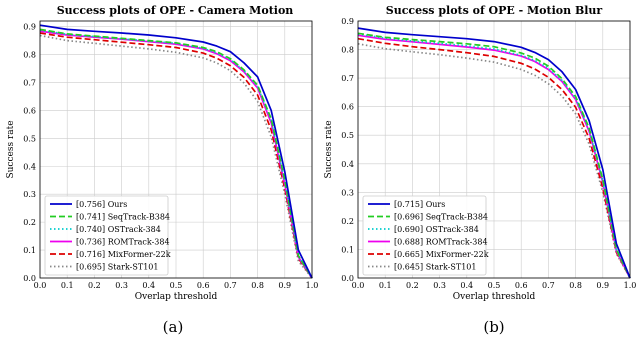 This screenshot has width=640, height=339. What do you see at coordinates (101, 204) in the screenshot?
I see `legend-entry: [0.756] Ours` at bounding box center [101, 204].